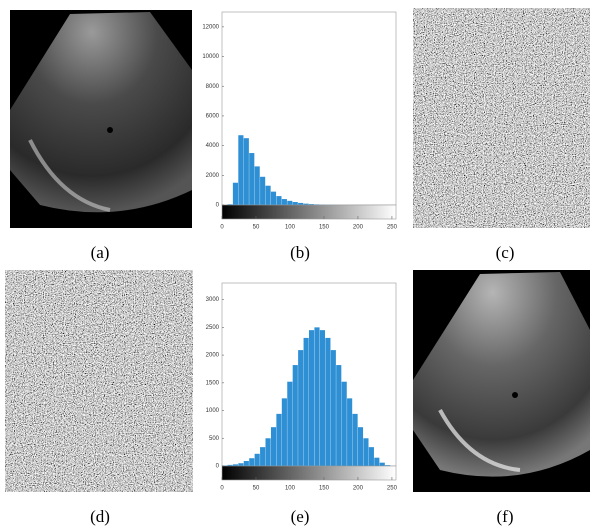  I want to click on image-c, so click(501, 118).